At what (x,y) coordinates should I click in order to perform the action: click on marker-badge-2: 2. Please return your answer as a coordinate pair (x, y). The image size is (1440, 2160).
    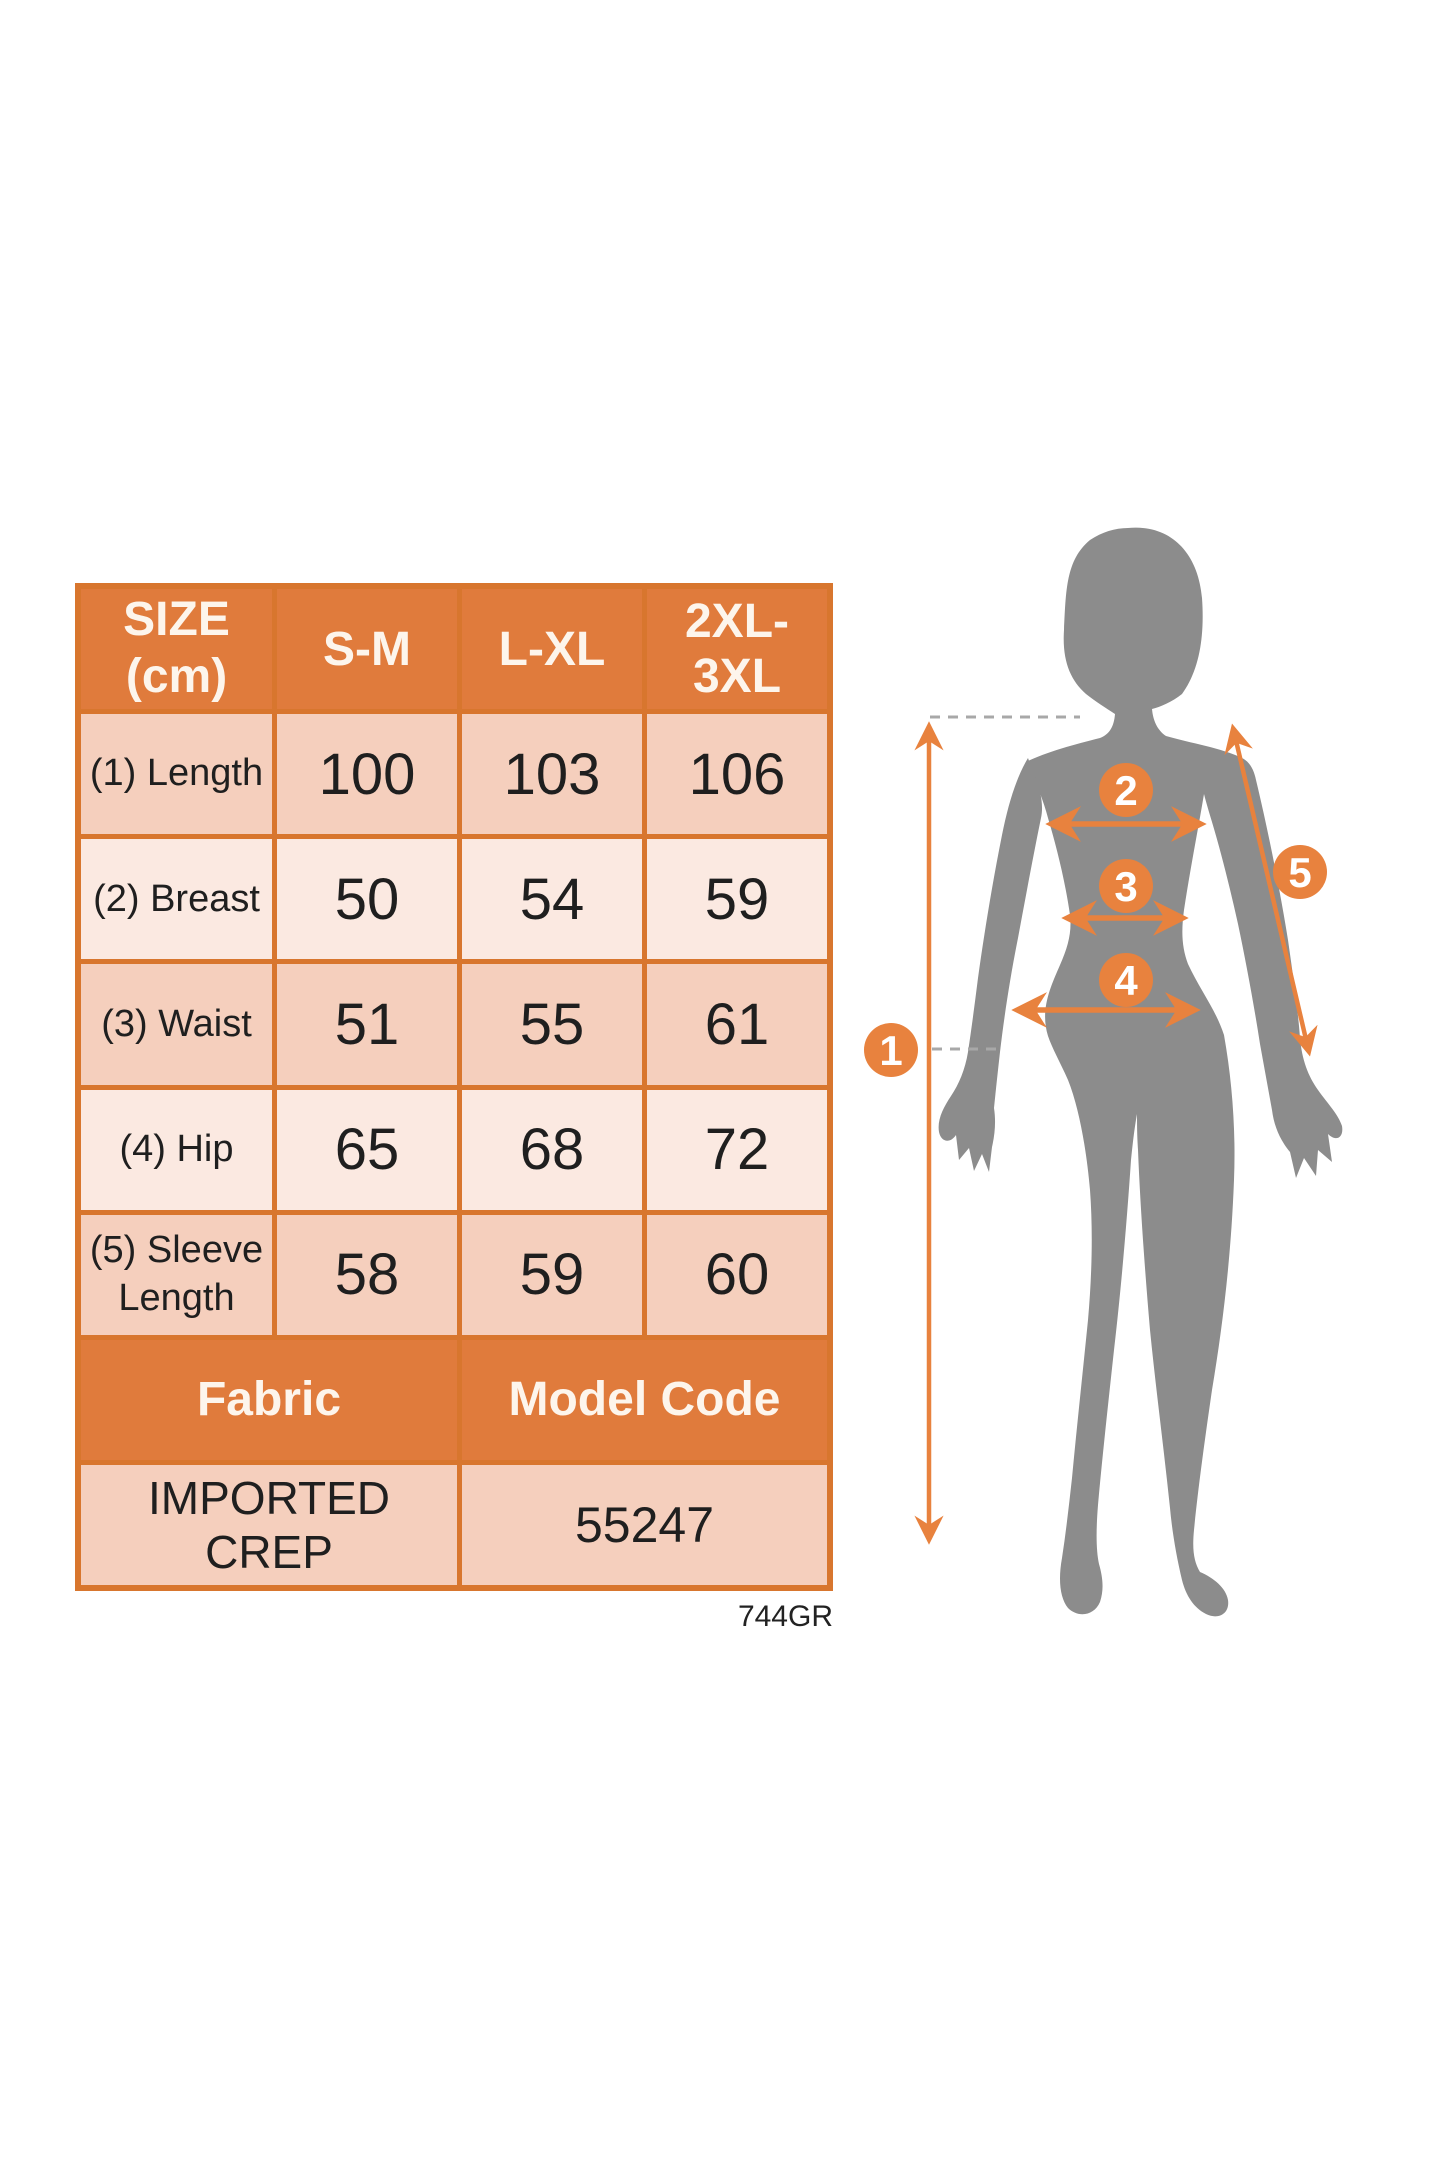
    Looking at the image, I should click on (1126, 790).